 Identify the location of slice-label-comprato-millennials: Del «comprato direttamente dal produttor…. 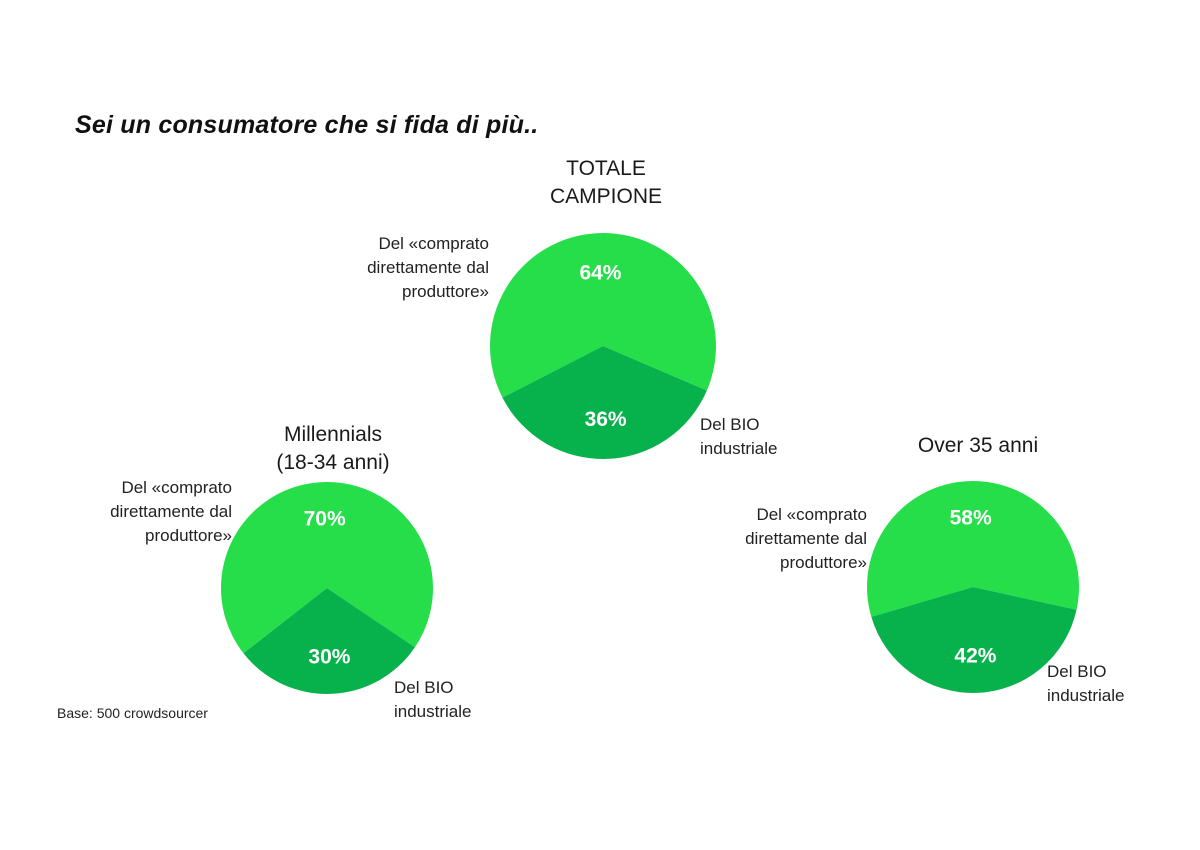
(171, 511).